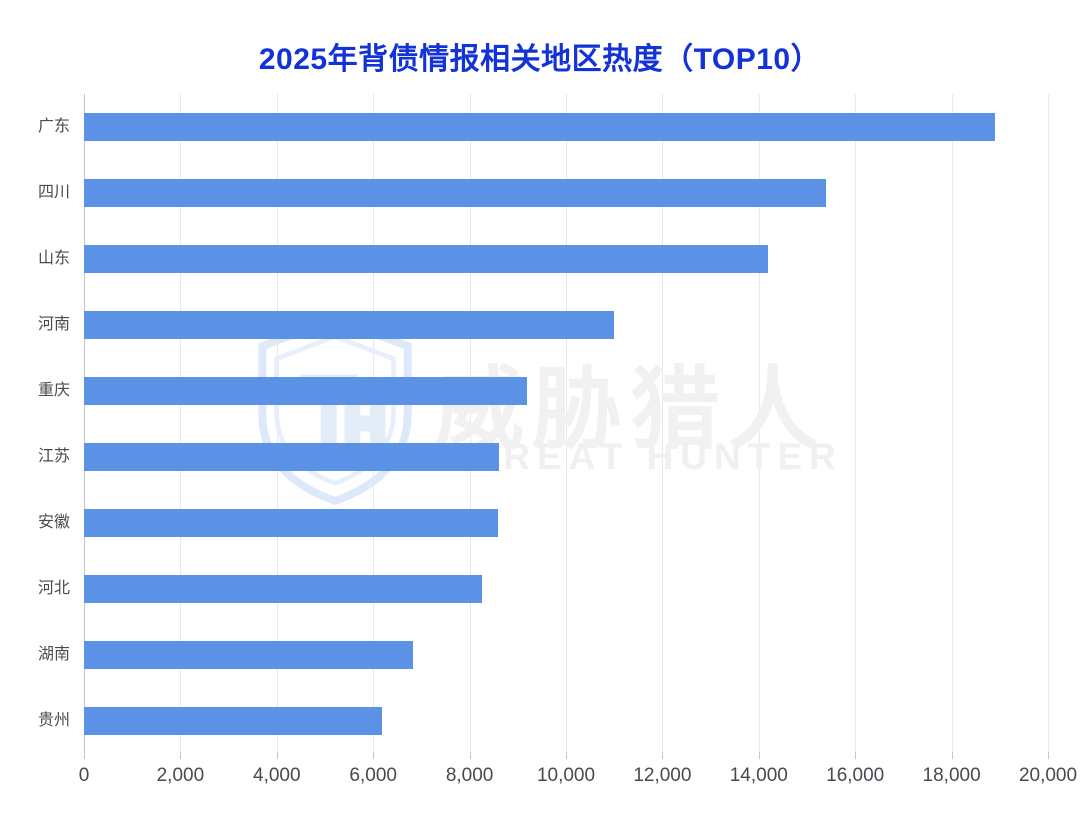 The width and height of the screenshot is (1080, 820). I want to click on x-axis-tick-label: 8,000, so click(469, 775).